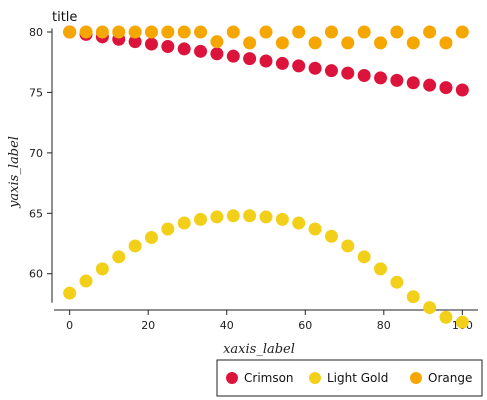 This screenshot has height=400, width=487. What do you see at coordinates (232, 378) in the screenshot?
I see `legend-marker-crimson` at bounding box center [232, 378].